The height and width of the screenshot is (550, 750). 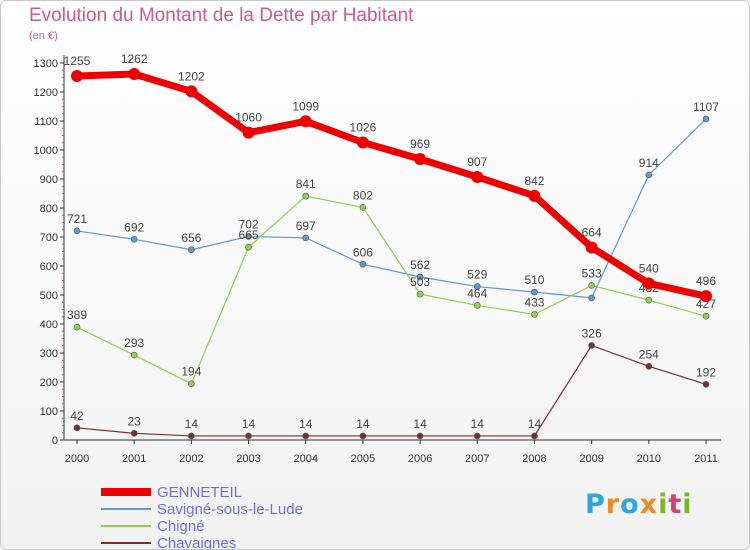 I want to click on data-label-savigne-sous-le-lude: 914, so click(x=649, y=163).